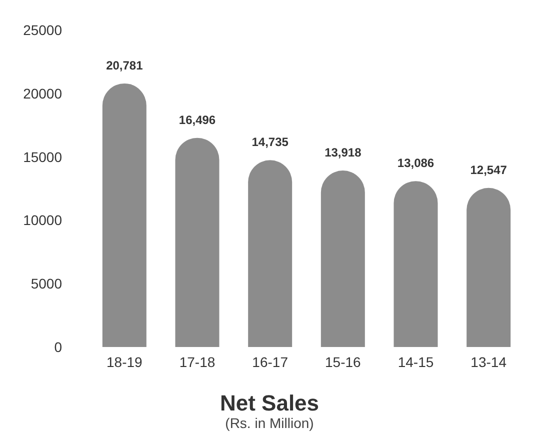 The image size is (539, 447). I want to click on y-tick-label: 5000, so click(46, 284).